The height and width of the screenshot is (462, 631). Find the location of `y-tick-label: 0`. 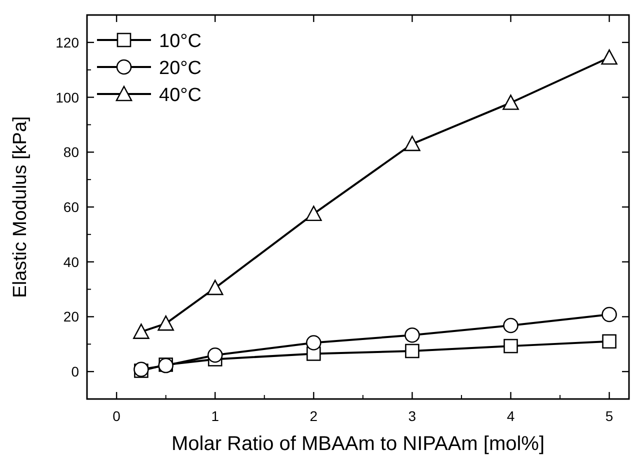

y-tick-label: 0 is located at coordinates (75, 372).